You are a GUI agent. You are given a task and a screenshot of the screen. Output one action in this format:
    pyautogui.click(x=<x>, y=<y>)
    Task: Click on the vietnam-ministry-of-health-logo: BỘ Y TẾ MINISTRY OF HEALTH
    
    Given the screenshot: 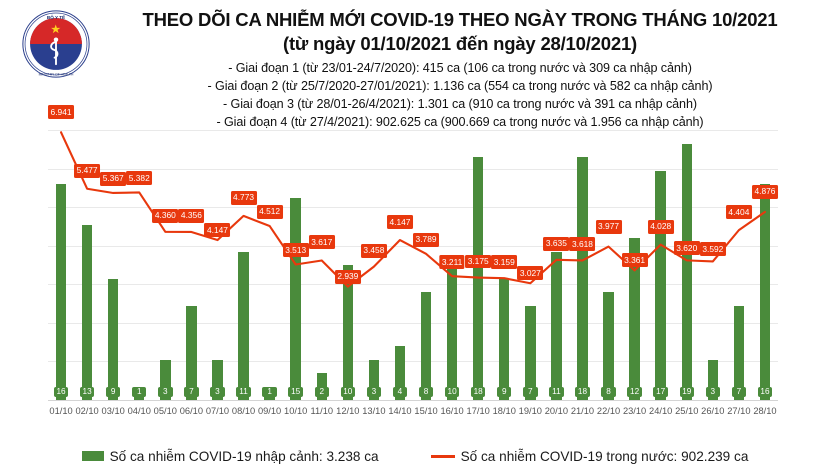 What is the action you would take?
    pyautogui.click(x=56, y=44)
    